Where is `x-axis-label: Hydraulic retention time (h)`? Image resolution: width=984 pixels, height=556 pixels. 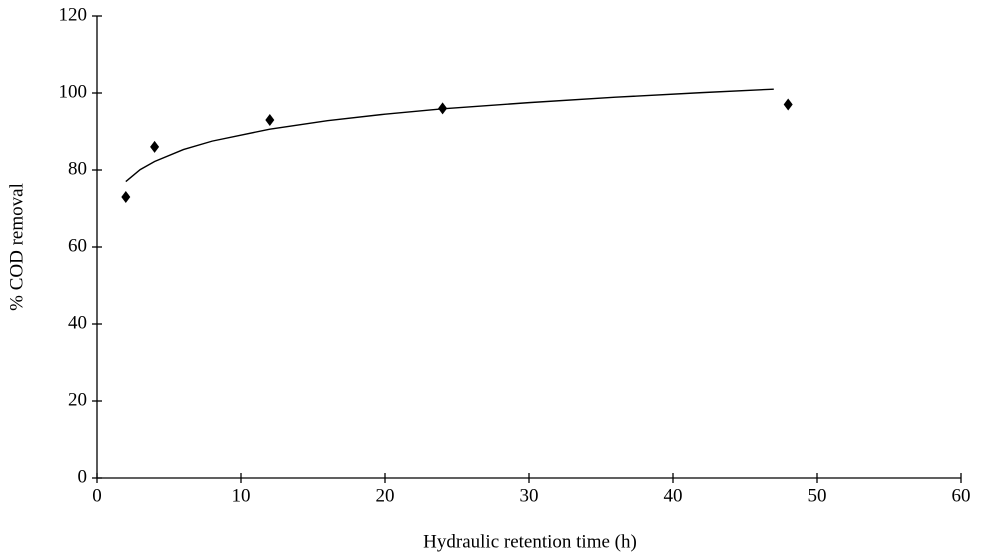
x-axis-label: Hydraulic retention time (h) is located at coordinates (530, 541).